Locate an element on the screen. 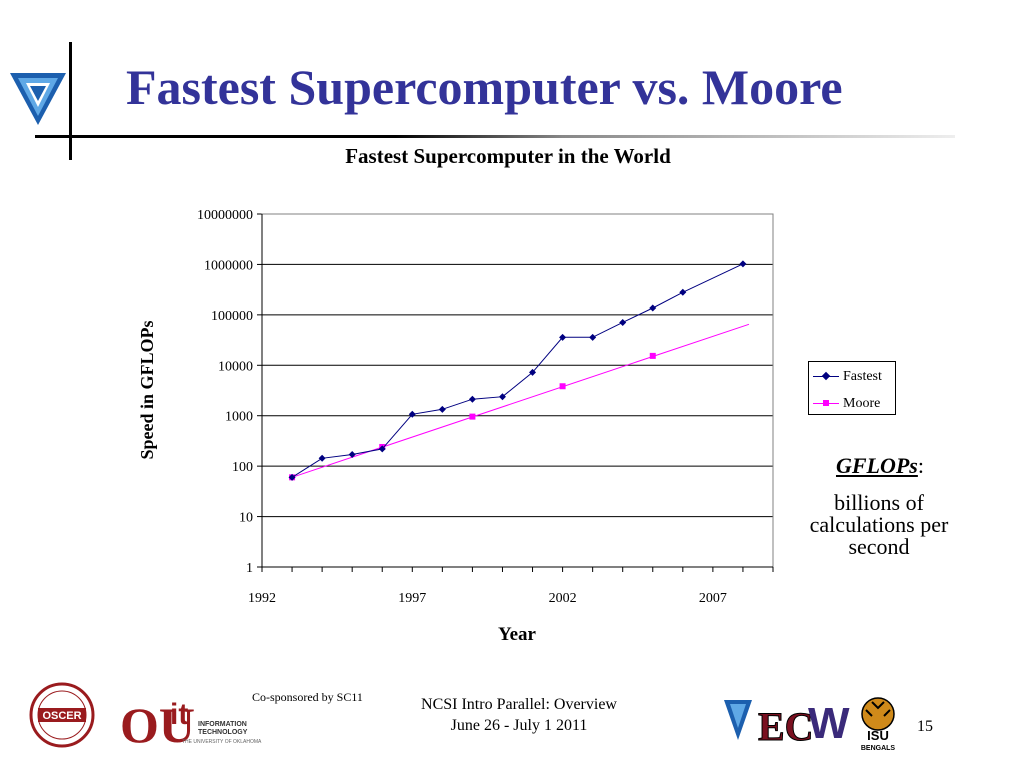  y-tick-label: 10000 is located at coordinates (235, 366).